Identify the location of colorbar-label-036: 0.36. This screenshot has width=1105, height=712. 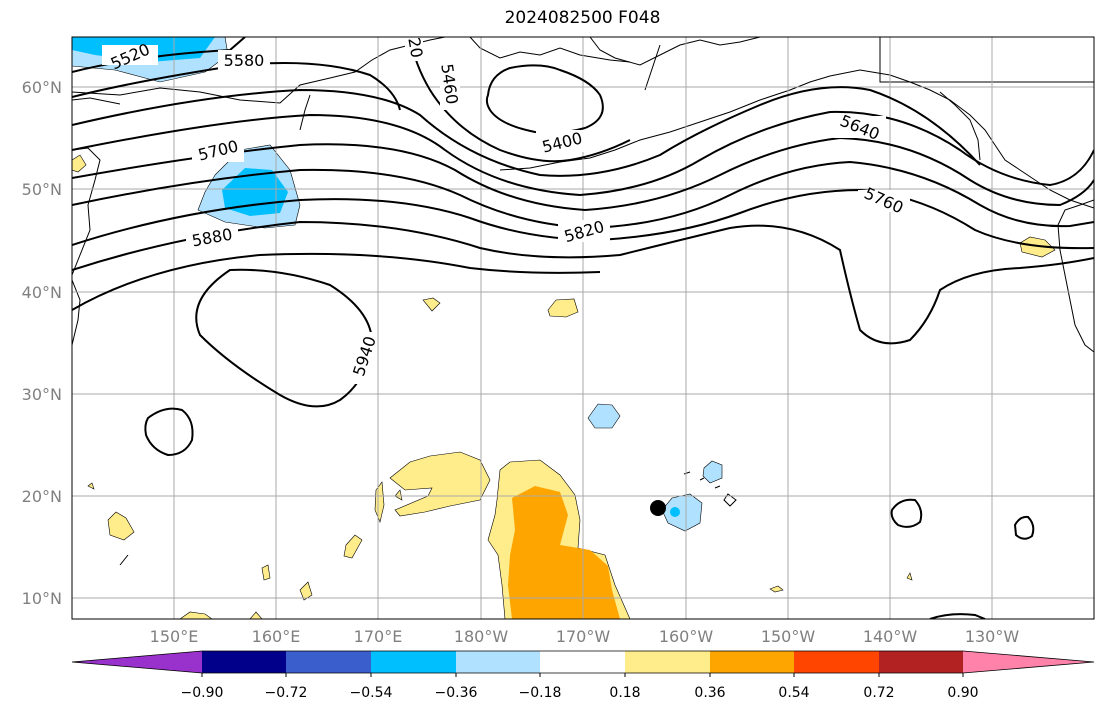
(709, 693).